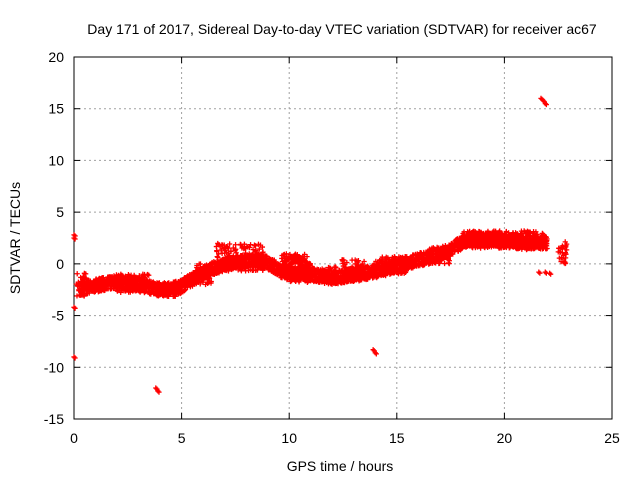  Describe the element at coordinates (612, 438) in the screenshot. I see `x-tick-label: 25` at that location.